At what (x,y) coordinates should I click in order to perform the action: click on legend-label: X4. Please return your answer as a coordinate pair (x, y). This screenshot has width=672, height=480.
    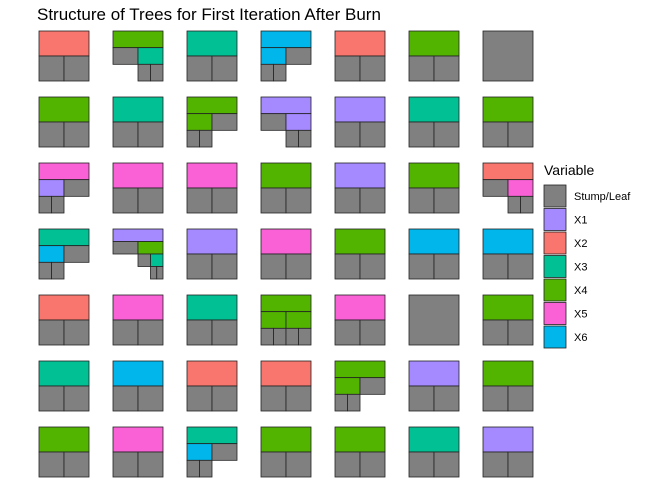
    Looking at the image, I should click on (580, 291).